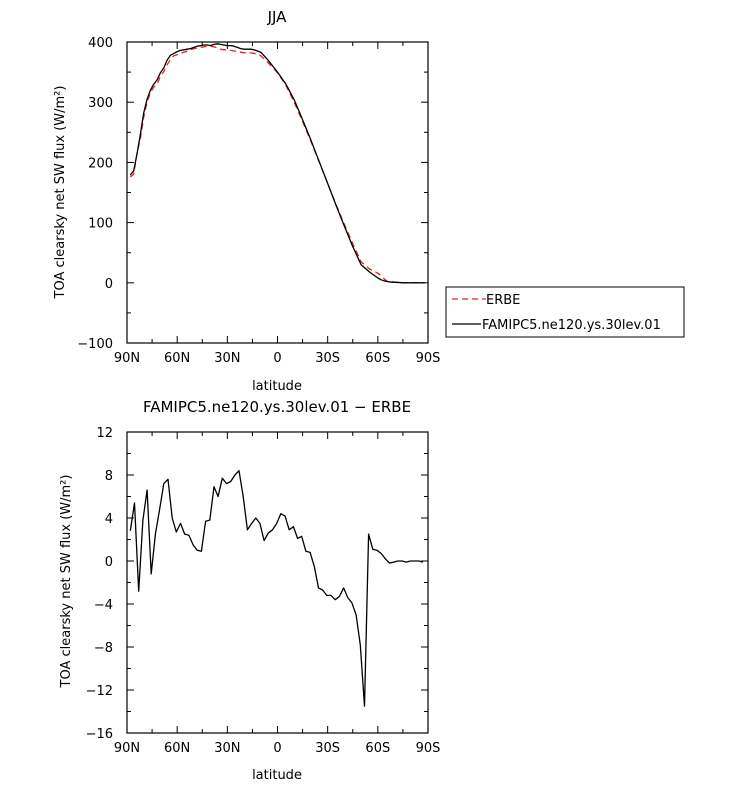  Describe the element at coordinates (127, 358) in the screenshot. I see `top-x-tick-label: 90N` at that location.